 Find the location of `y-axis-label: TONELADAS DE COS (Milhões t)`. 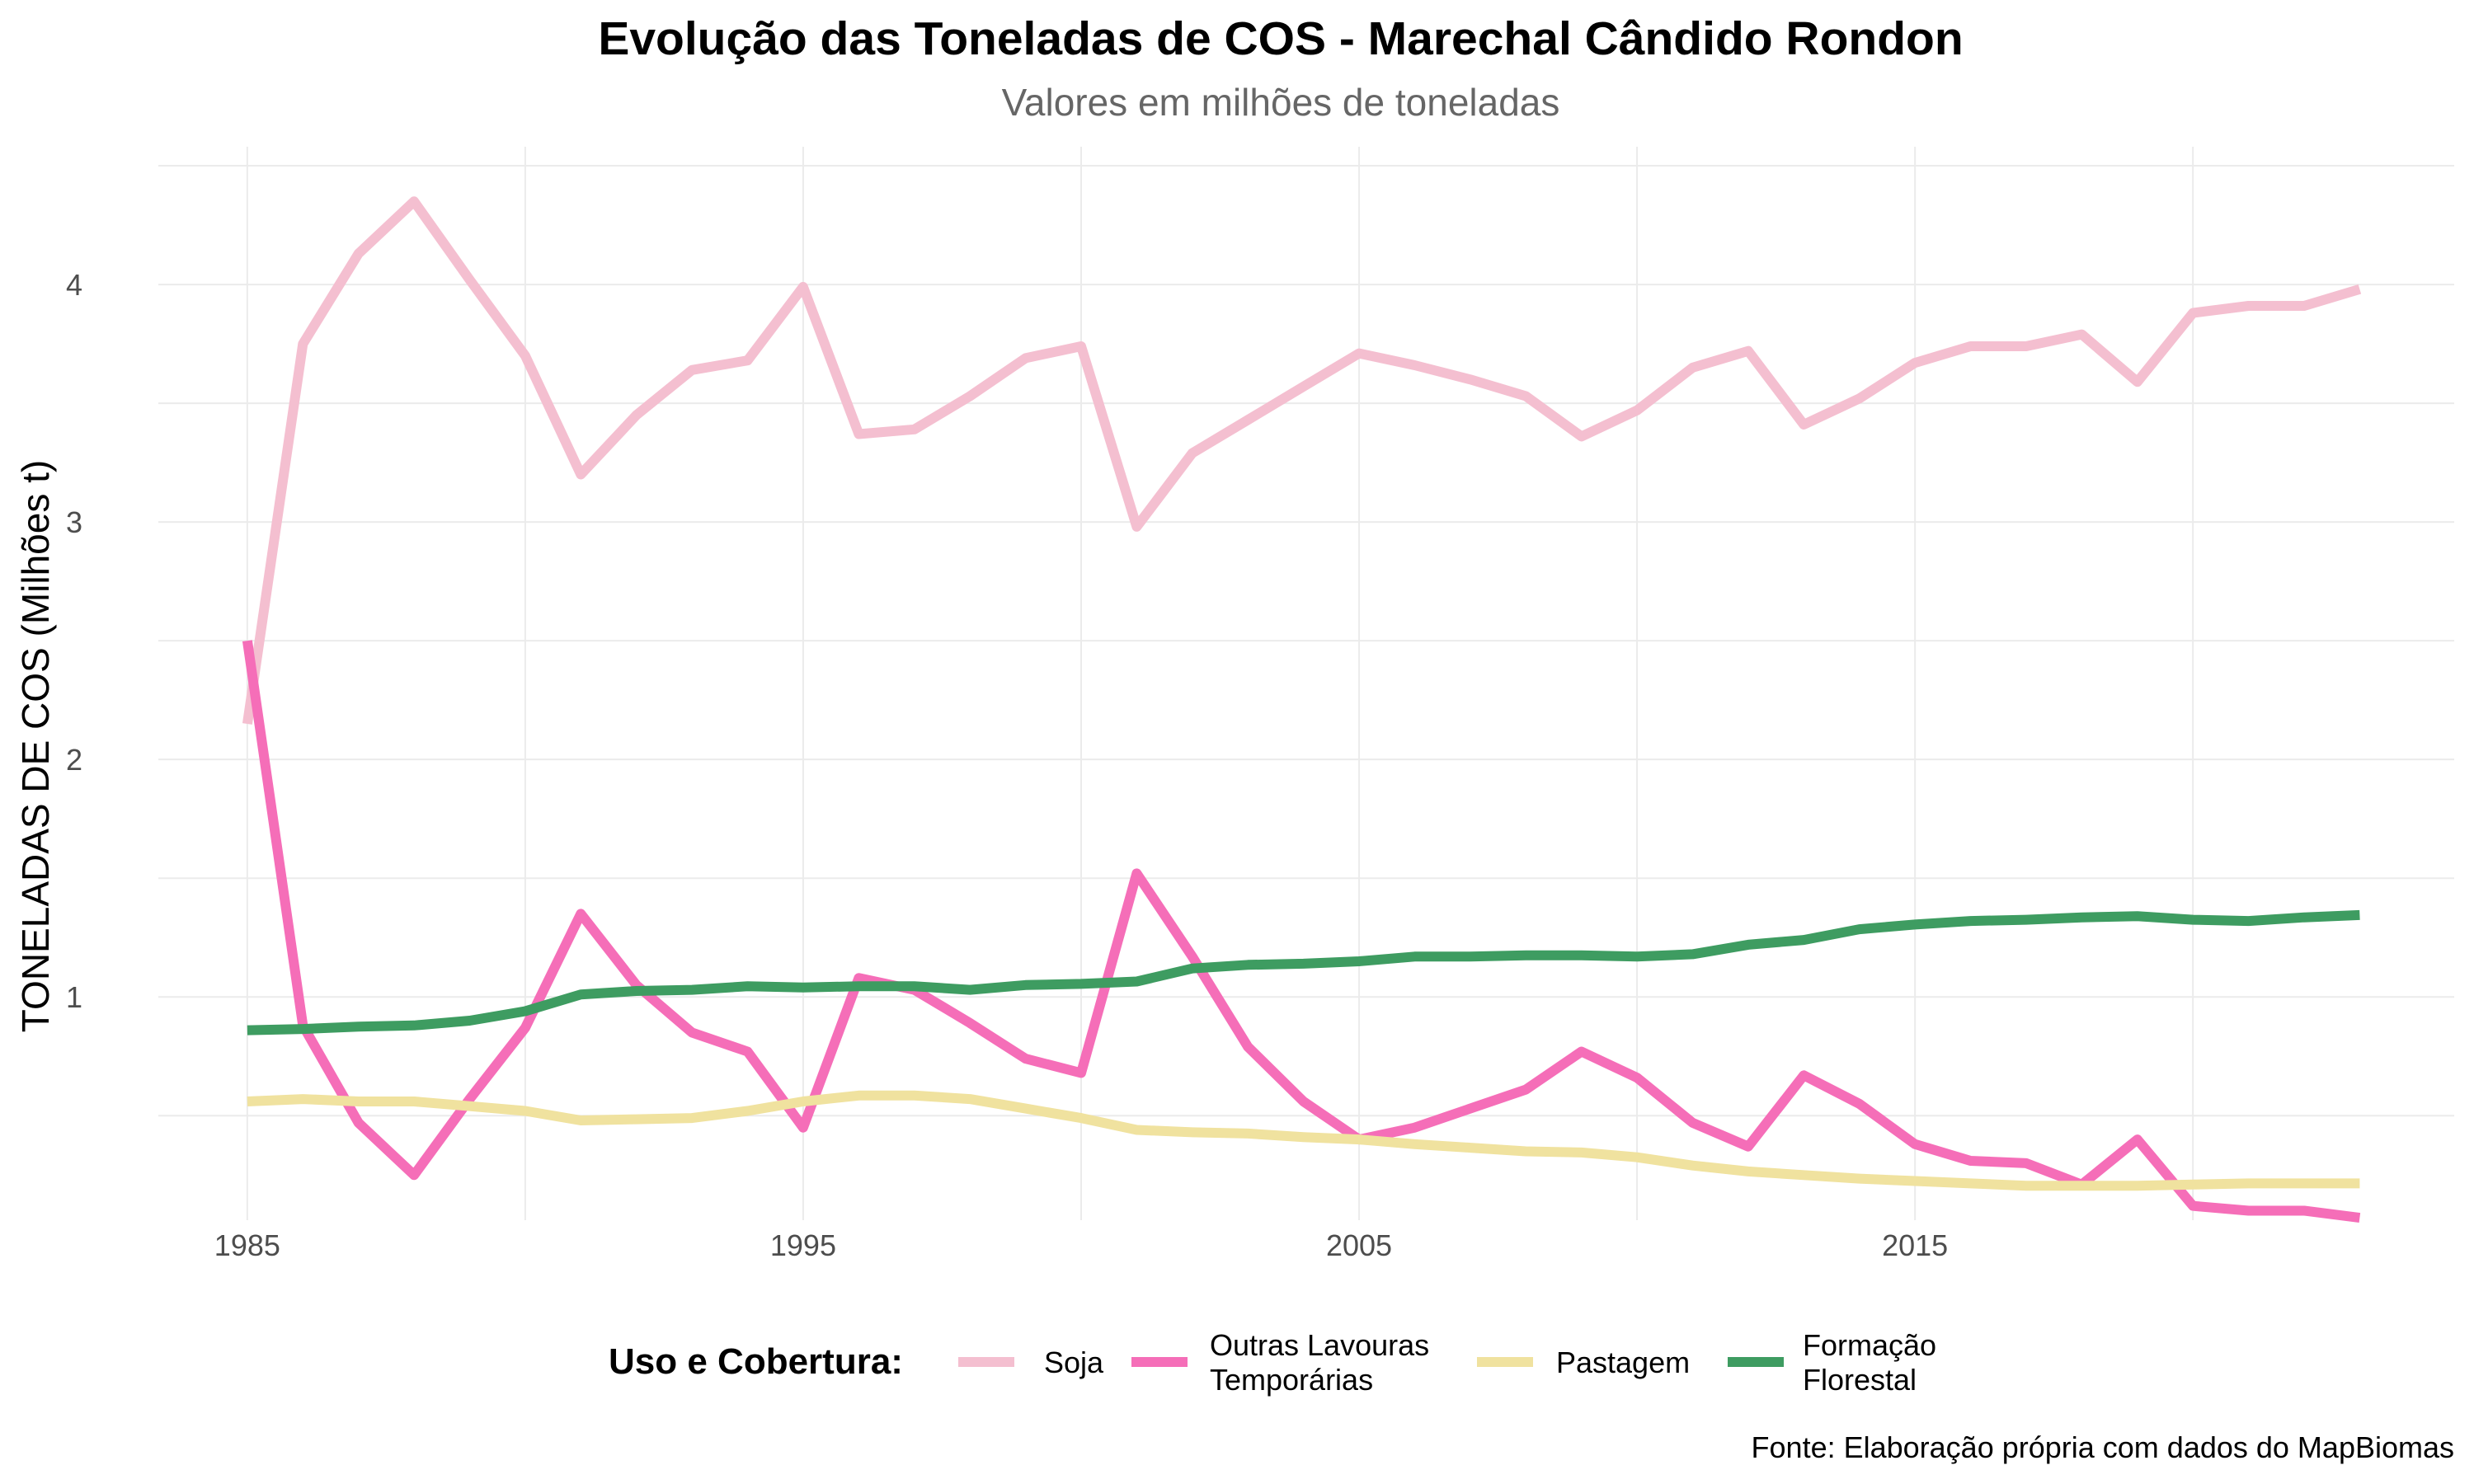

y-axis-label: TONELADAS DE COS (Milhões t) is located at coordinates (35, 746).